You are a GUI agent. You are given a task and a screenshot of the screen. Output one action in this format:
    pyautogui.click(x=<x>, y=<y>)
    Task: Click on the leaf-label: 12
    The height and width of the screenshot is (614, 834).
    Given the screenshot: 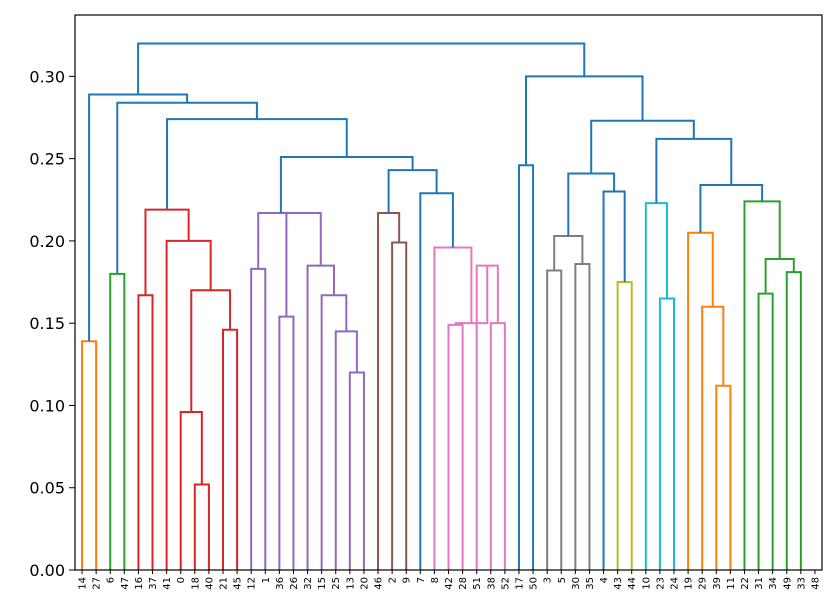 What is the action you would take?
    pyautogui.click(x=252, y=583)
    